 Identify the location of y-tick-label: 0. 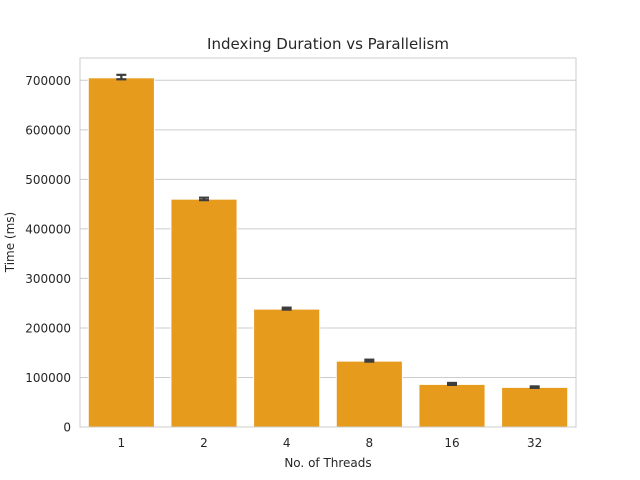
(67, 428).